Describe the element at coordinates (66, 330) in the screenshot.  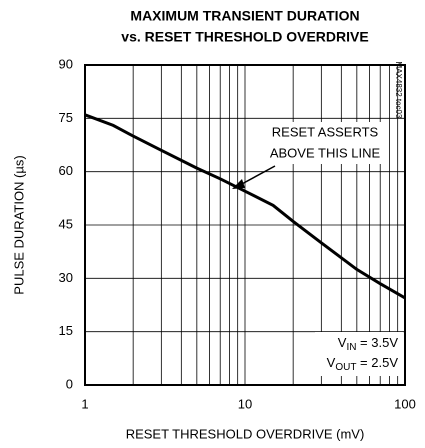
I see `y-tick-label: 15` at that location.